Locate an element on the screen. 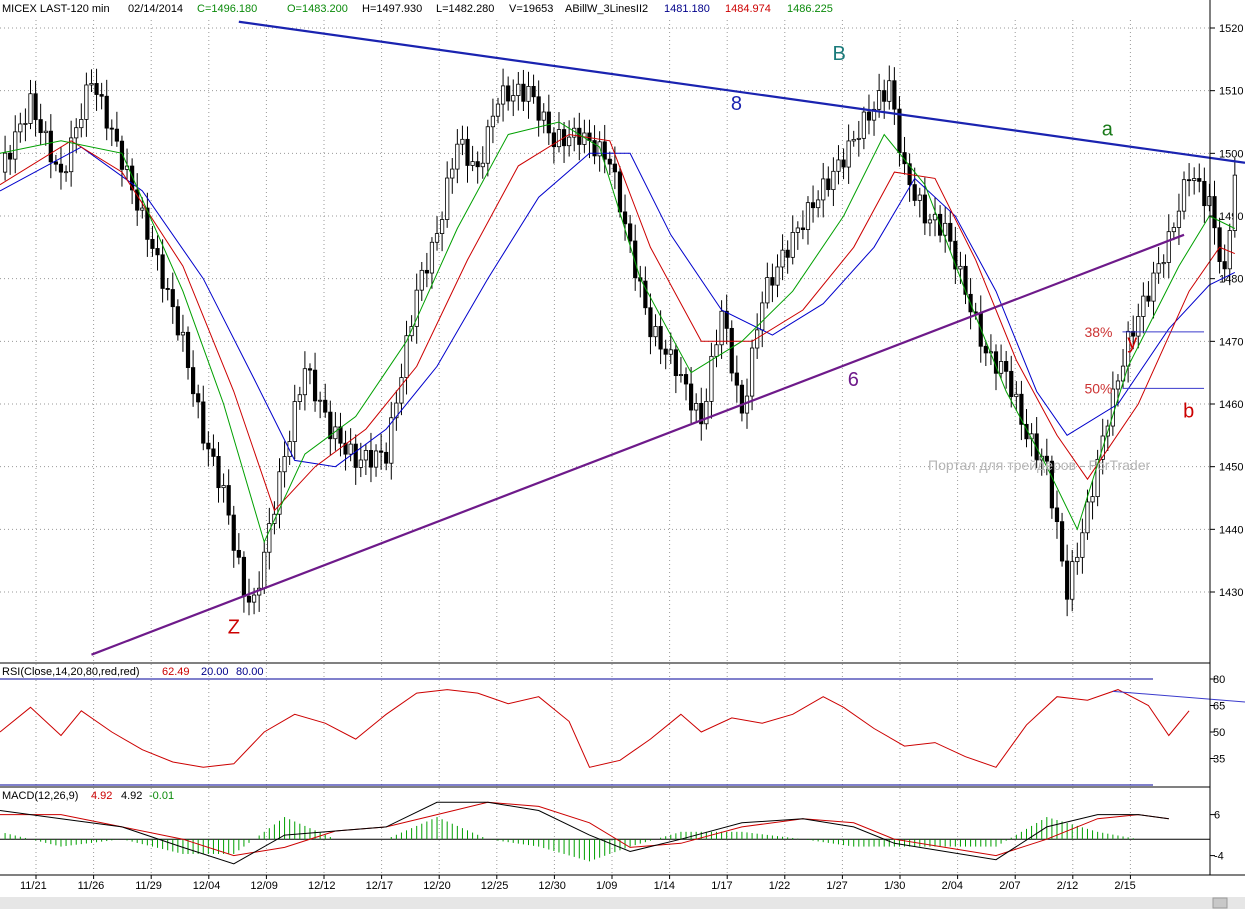 The image size is (1245, 909). header-volume: V=19653 is located at coordinates (531, 9).